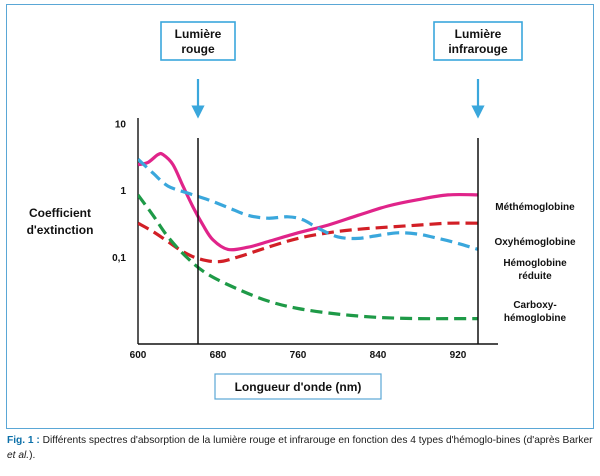  I want to click on caption-label: Fig. 1 :, so click(23, 440).